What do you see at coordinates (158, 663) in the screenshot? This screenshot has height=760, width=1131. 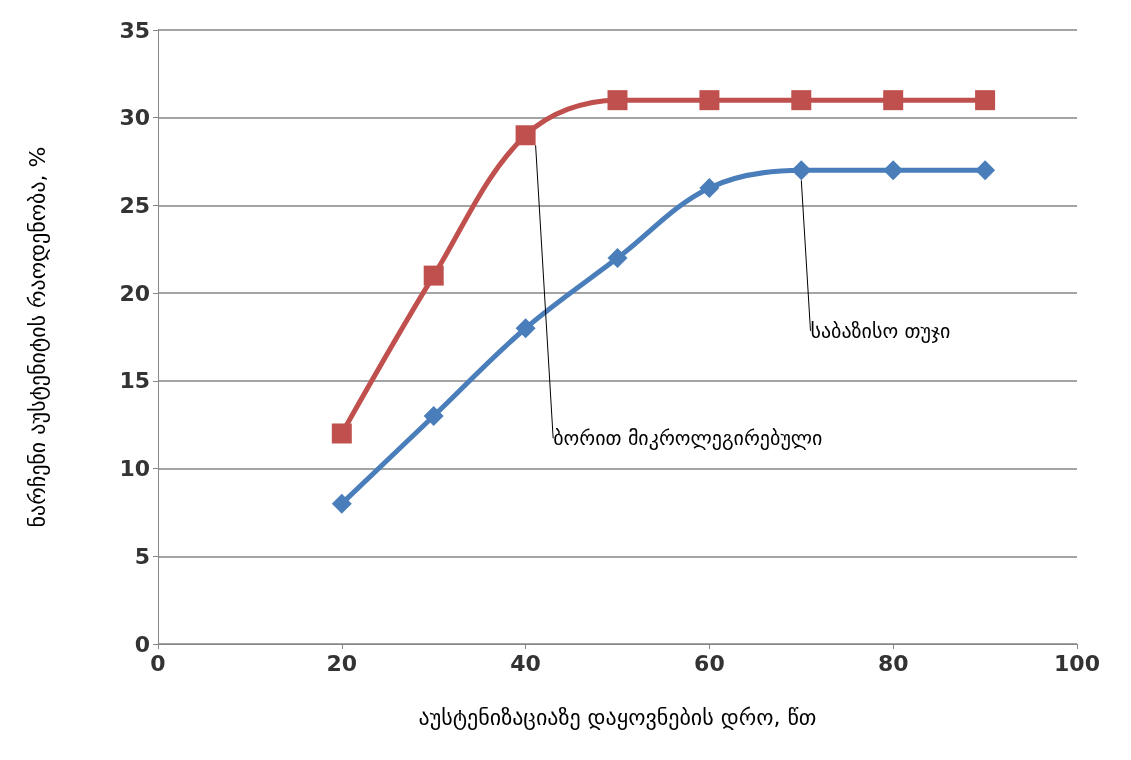 I see `x-tick-label: 0` at bounding box center [158, 663].